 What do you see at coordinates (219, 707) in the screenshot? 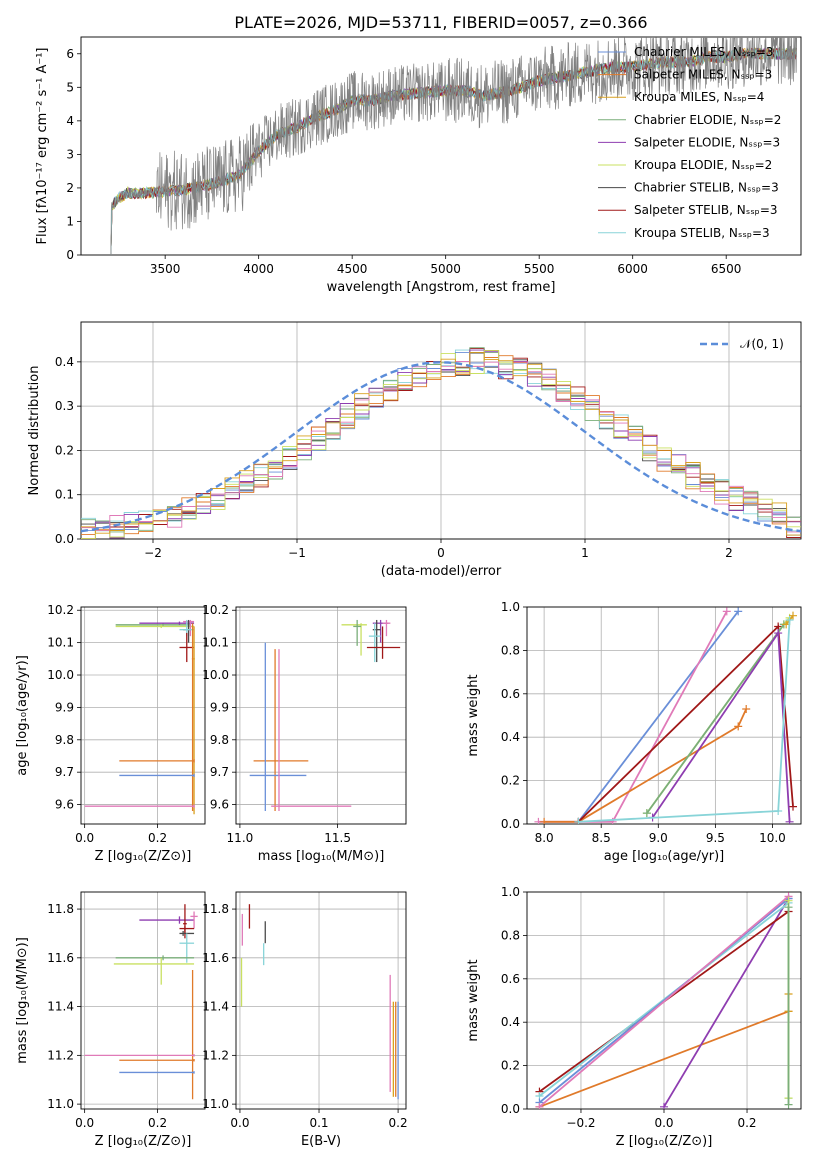
I see `y-tick-label: 9.9` at bounding box center [219, 707].